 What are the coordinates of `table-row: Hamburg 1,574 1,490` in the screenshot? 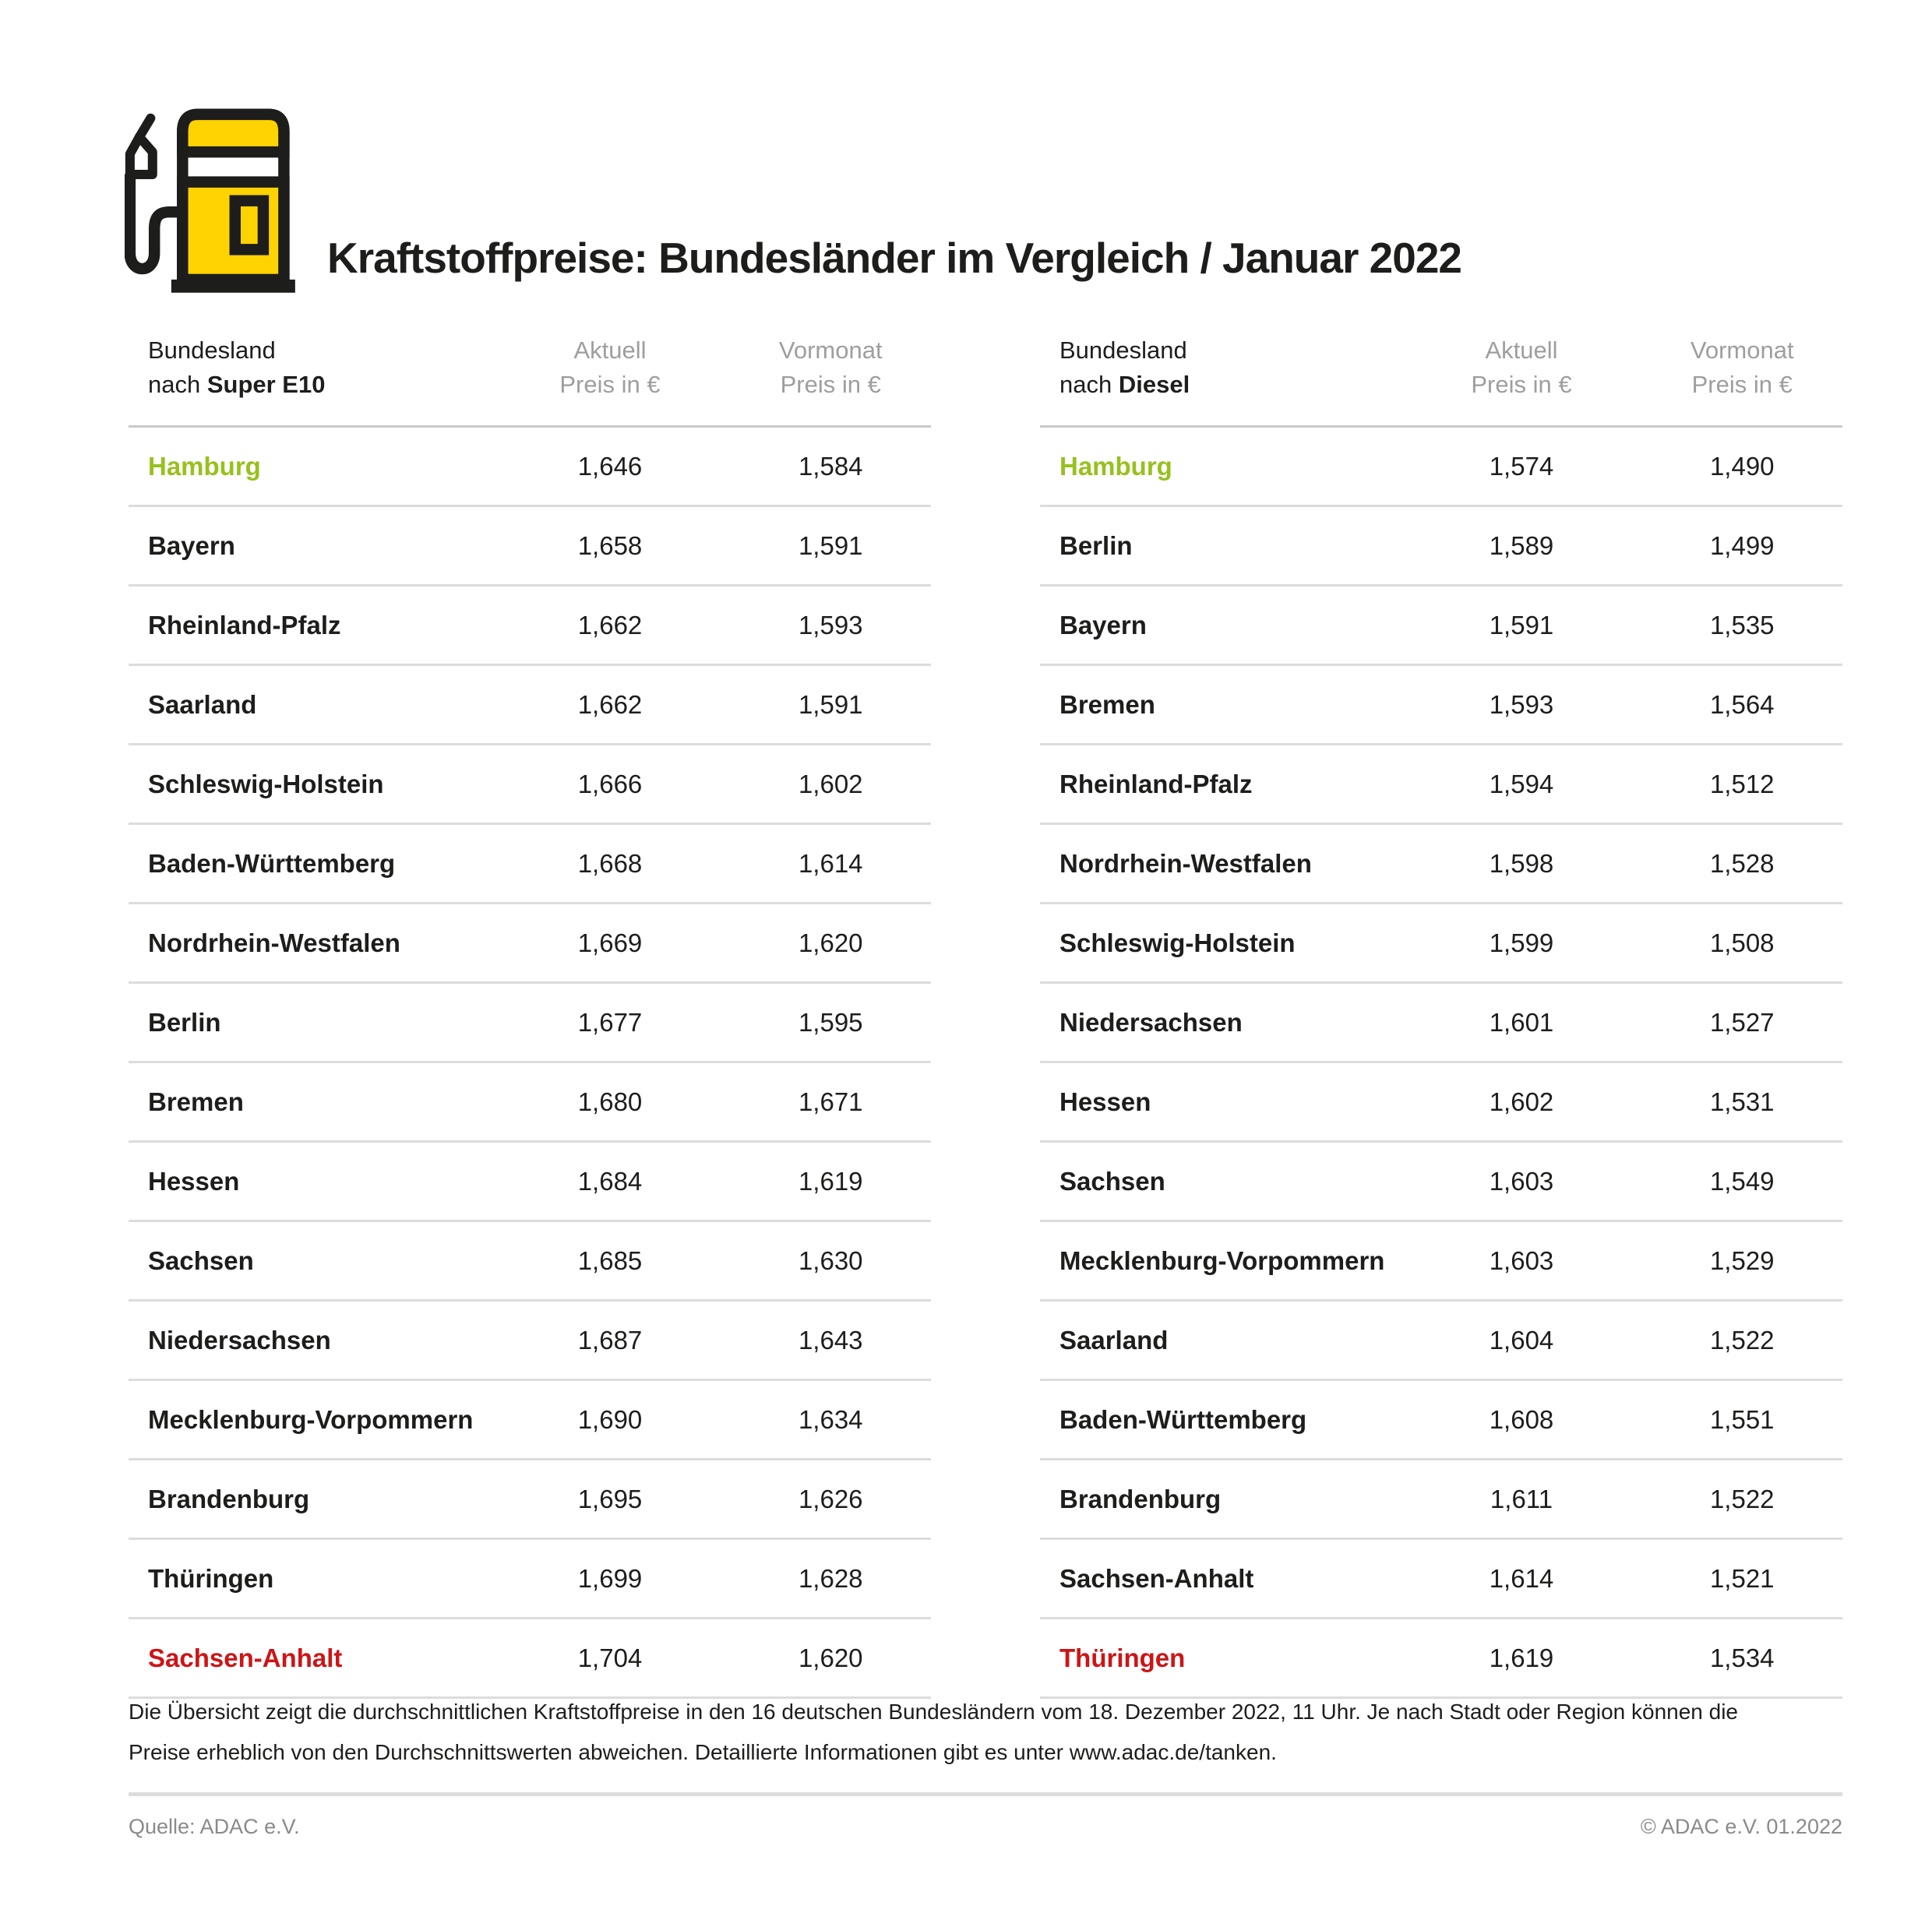 It's located at (1441, 468).